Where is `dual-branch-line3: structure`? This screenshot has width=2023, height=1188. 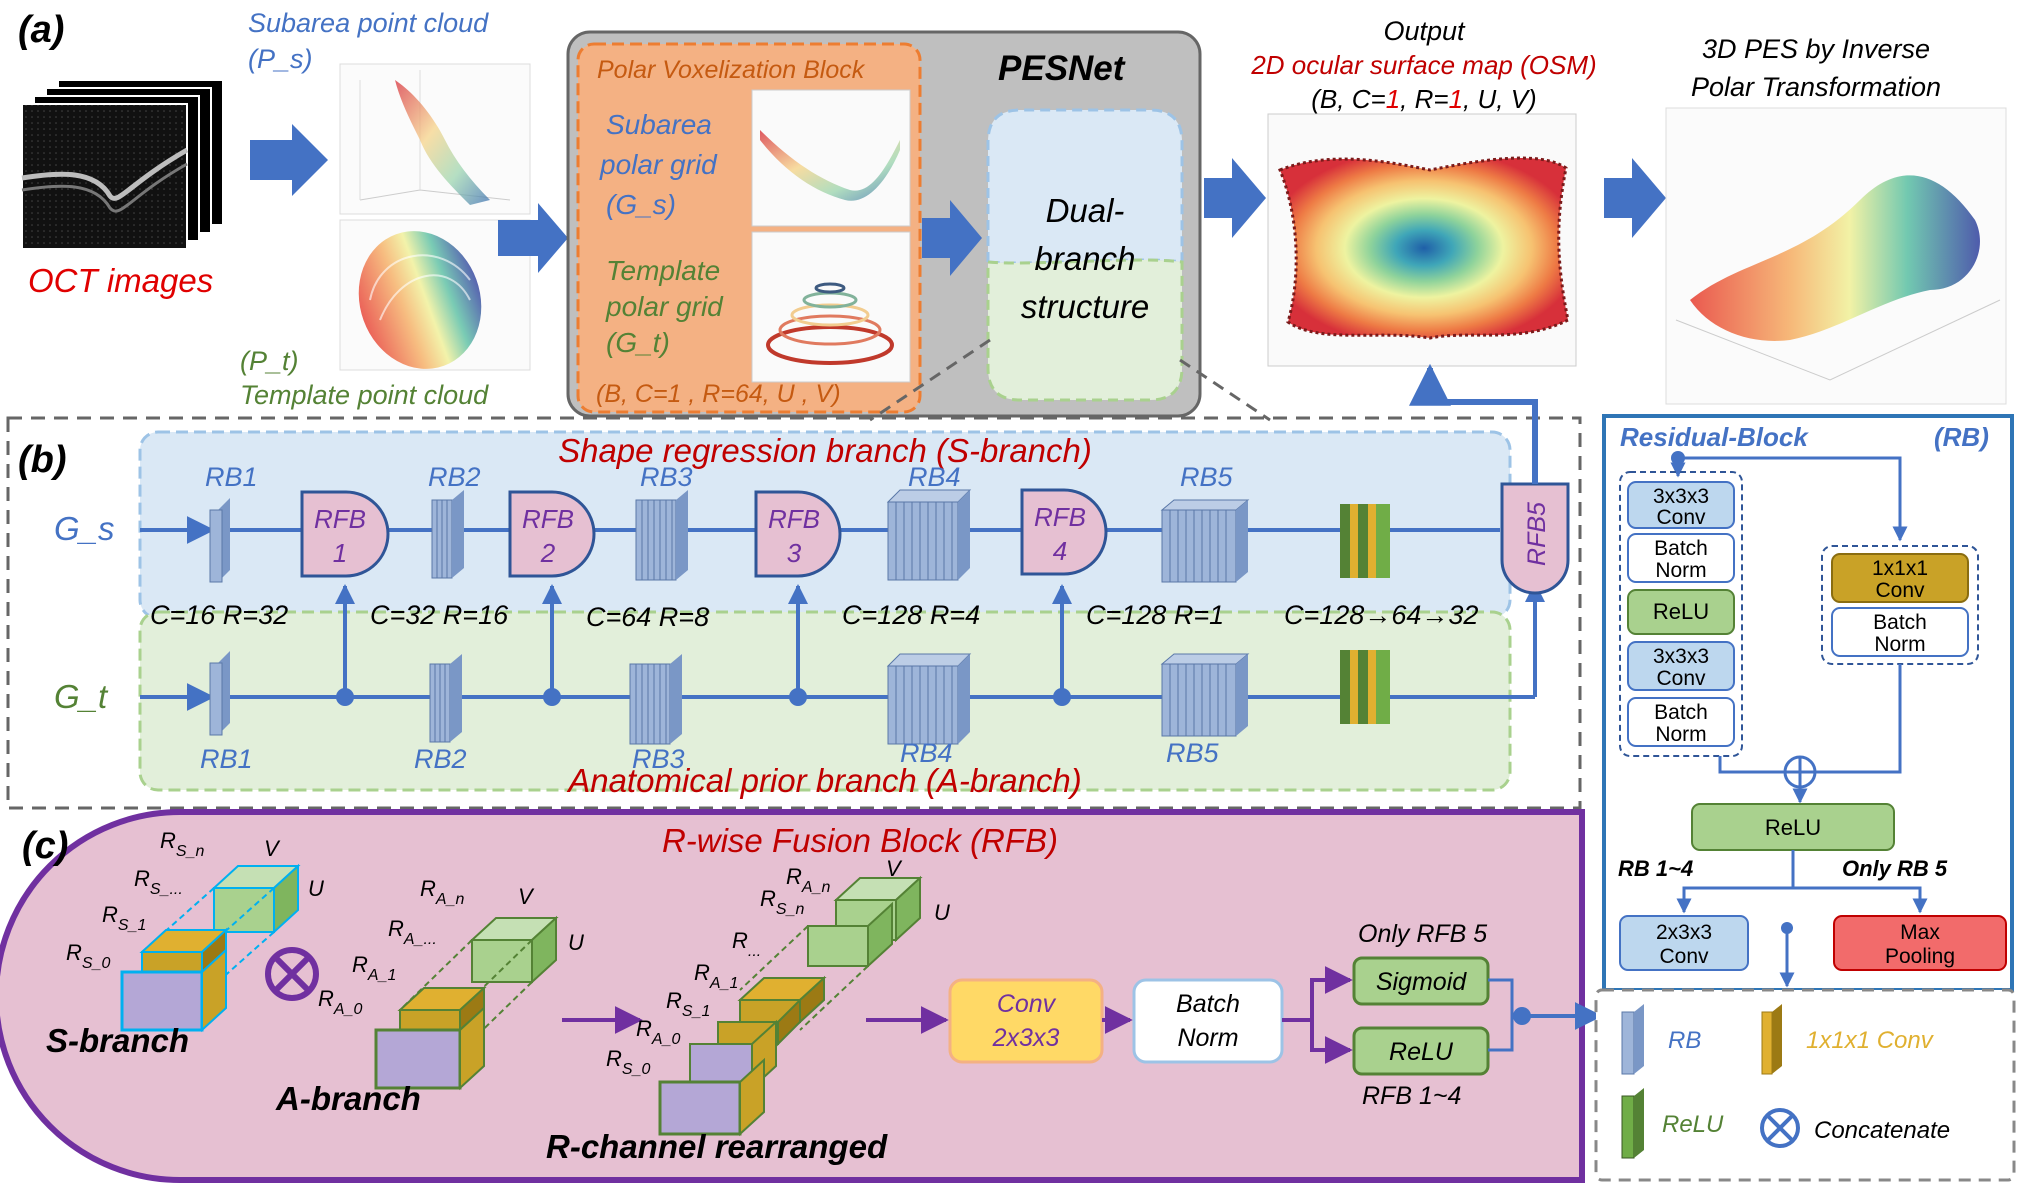
dual-branch-line3: structure is located at coordinates (1085, 306).